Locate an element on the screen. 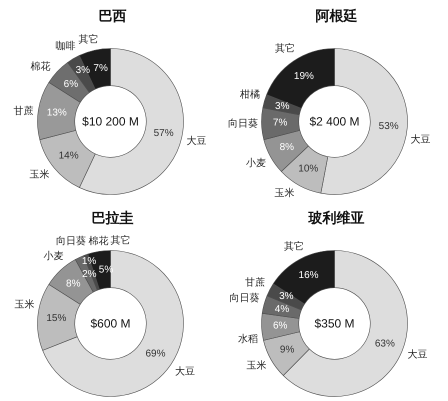 The width and height of the screenshot is (448, 401). text: $10 200 M is located at coordinates (110, 121).